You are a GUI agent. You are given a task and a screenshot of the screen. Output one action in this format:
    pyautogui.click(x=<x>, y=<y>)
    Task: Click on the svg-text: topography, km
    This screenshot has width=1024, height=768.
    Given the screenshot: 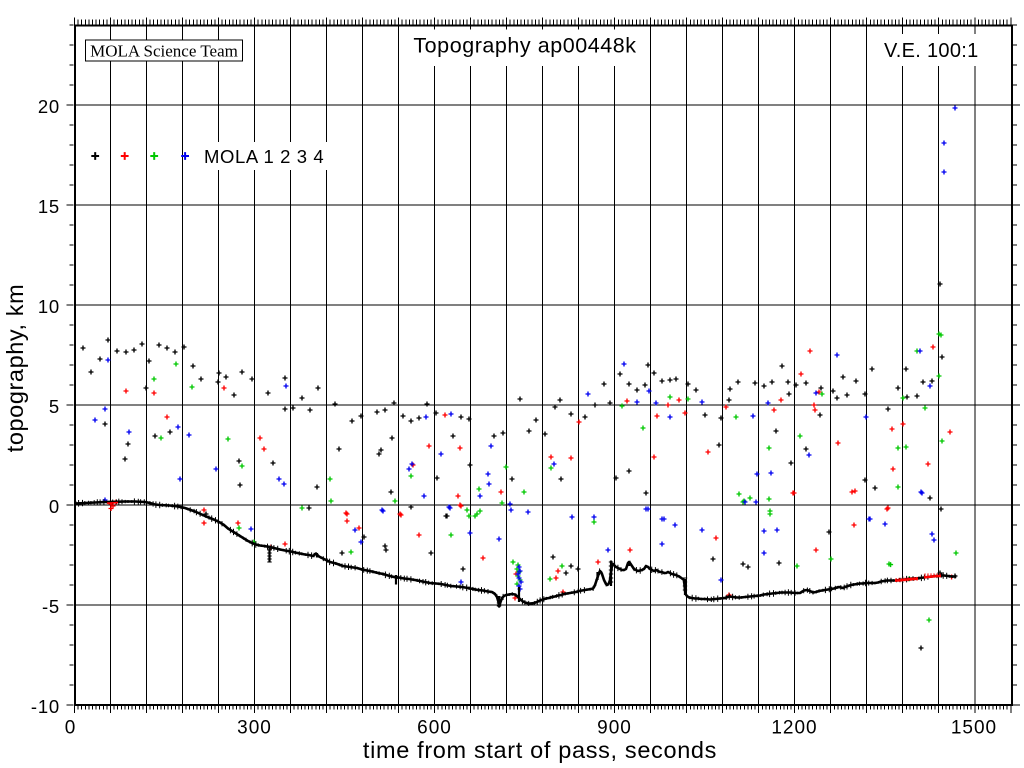 What is the action you would take?
    pyautogui.click(x=15, y=368)
    